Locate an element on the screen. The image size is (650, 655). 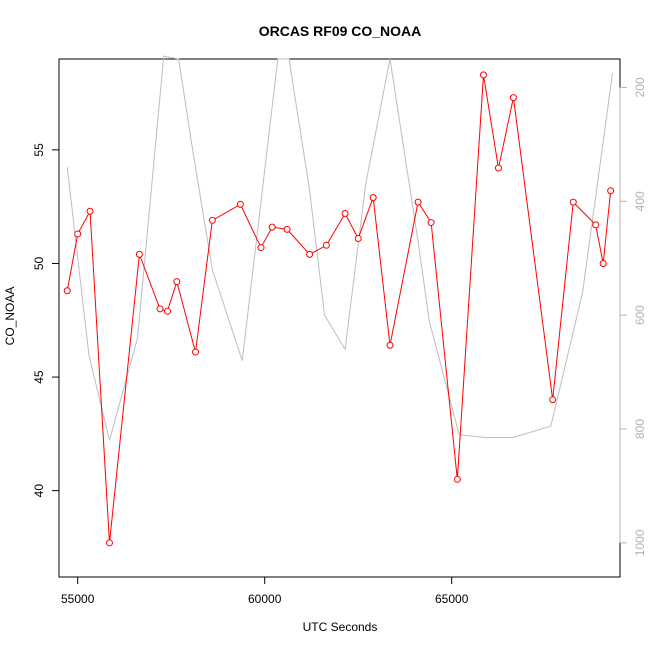
right-axis: 200 400 600 800 1000 is located at coordinates (633, 316).